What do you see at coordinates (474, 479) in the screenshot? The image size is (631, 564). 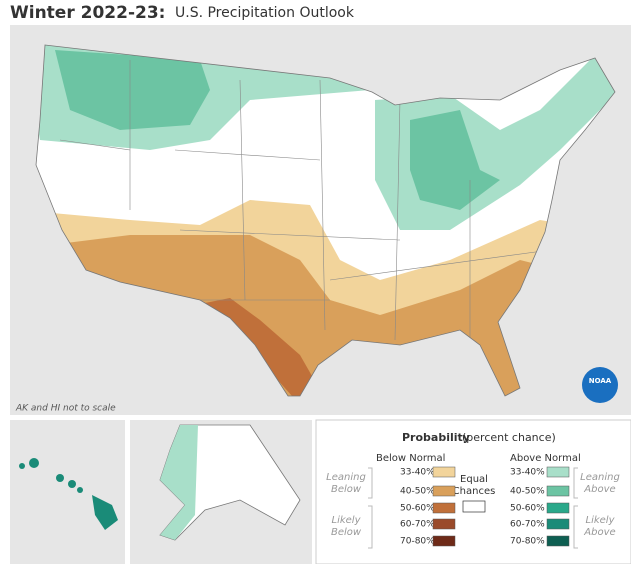 I see `equal-label: Equal` at bounding box center [474, 479].